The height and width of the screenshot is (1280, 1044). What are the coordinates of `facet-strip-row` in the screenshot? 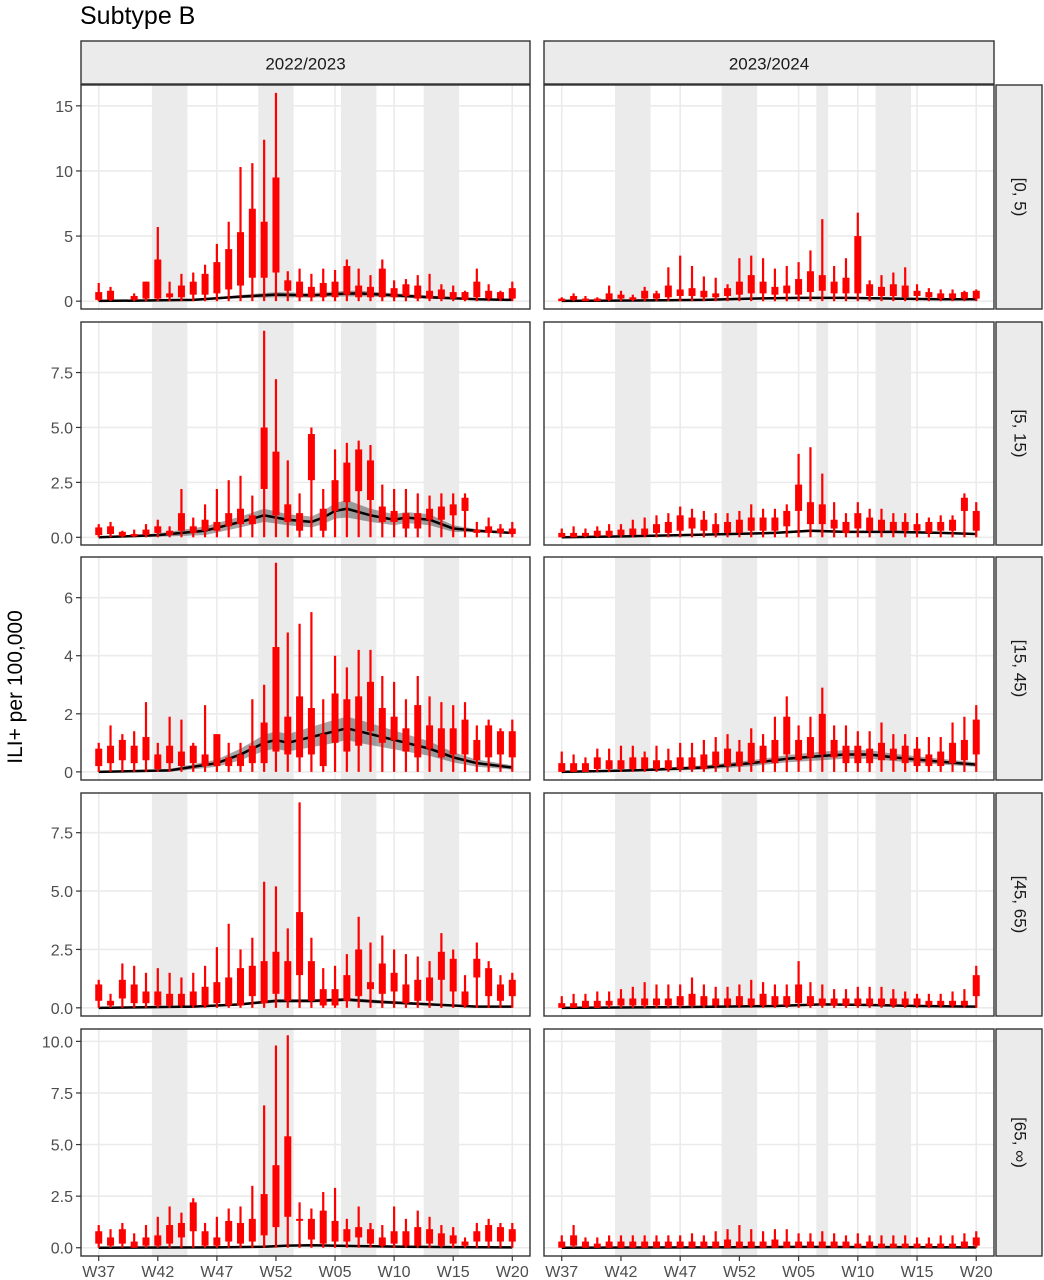 It's located at (1019, 1142).